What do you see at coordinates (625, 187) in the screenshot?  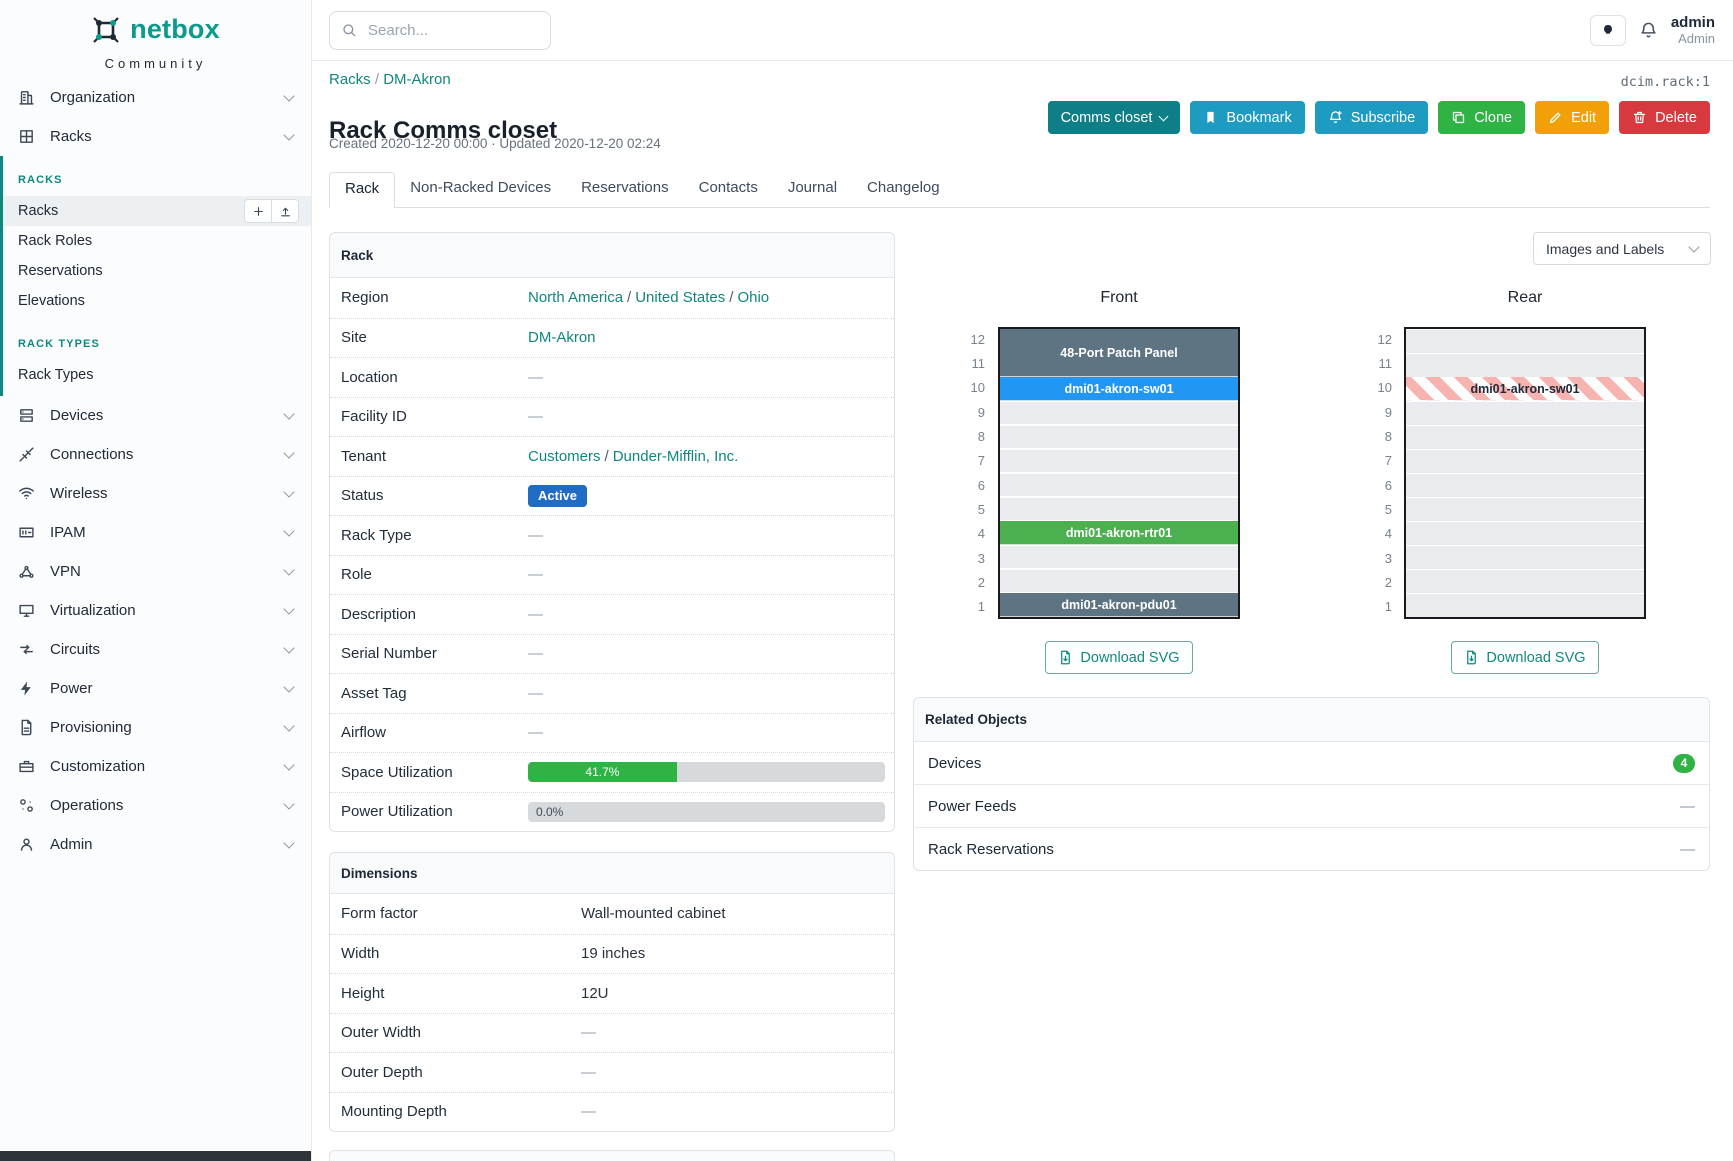 I see `tab-reservations: Reservations` at bounding box center [625, 187].